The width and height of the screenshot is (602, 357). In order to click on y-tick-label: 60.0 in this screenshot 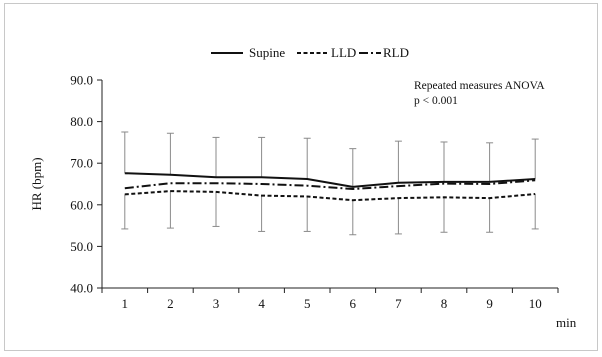, I will do `click(81, 204)`.